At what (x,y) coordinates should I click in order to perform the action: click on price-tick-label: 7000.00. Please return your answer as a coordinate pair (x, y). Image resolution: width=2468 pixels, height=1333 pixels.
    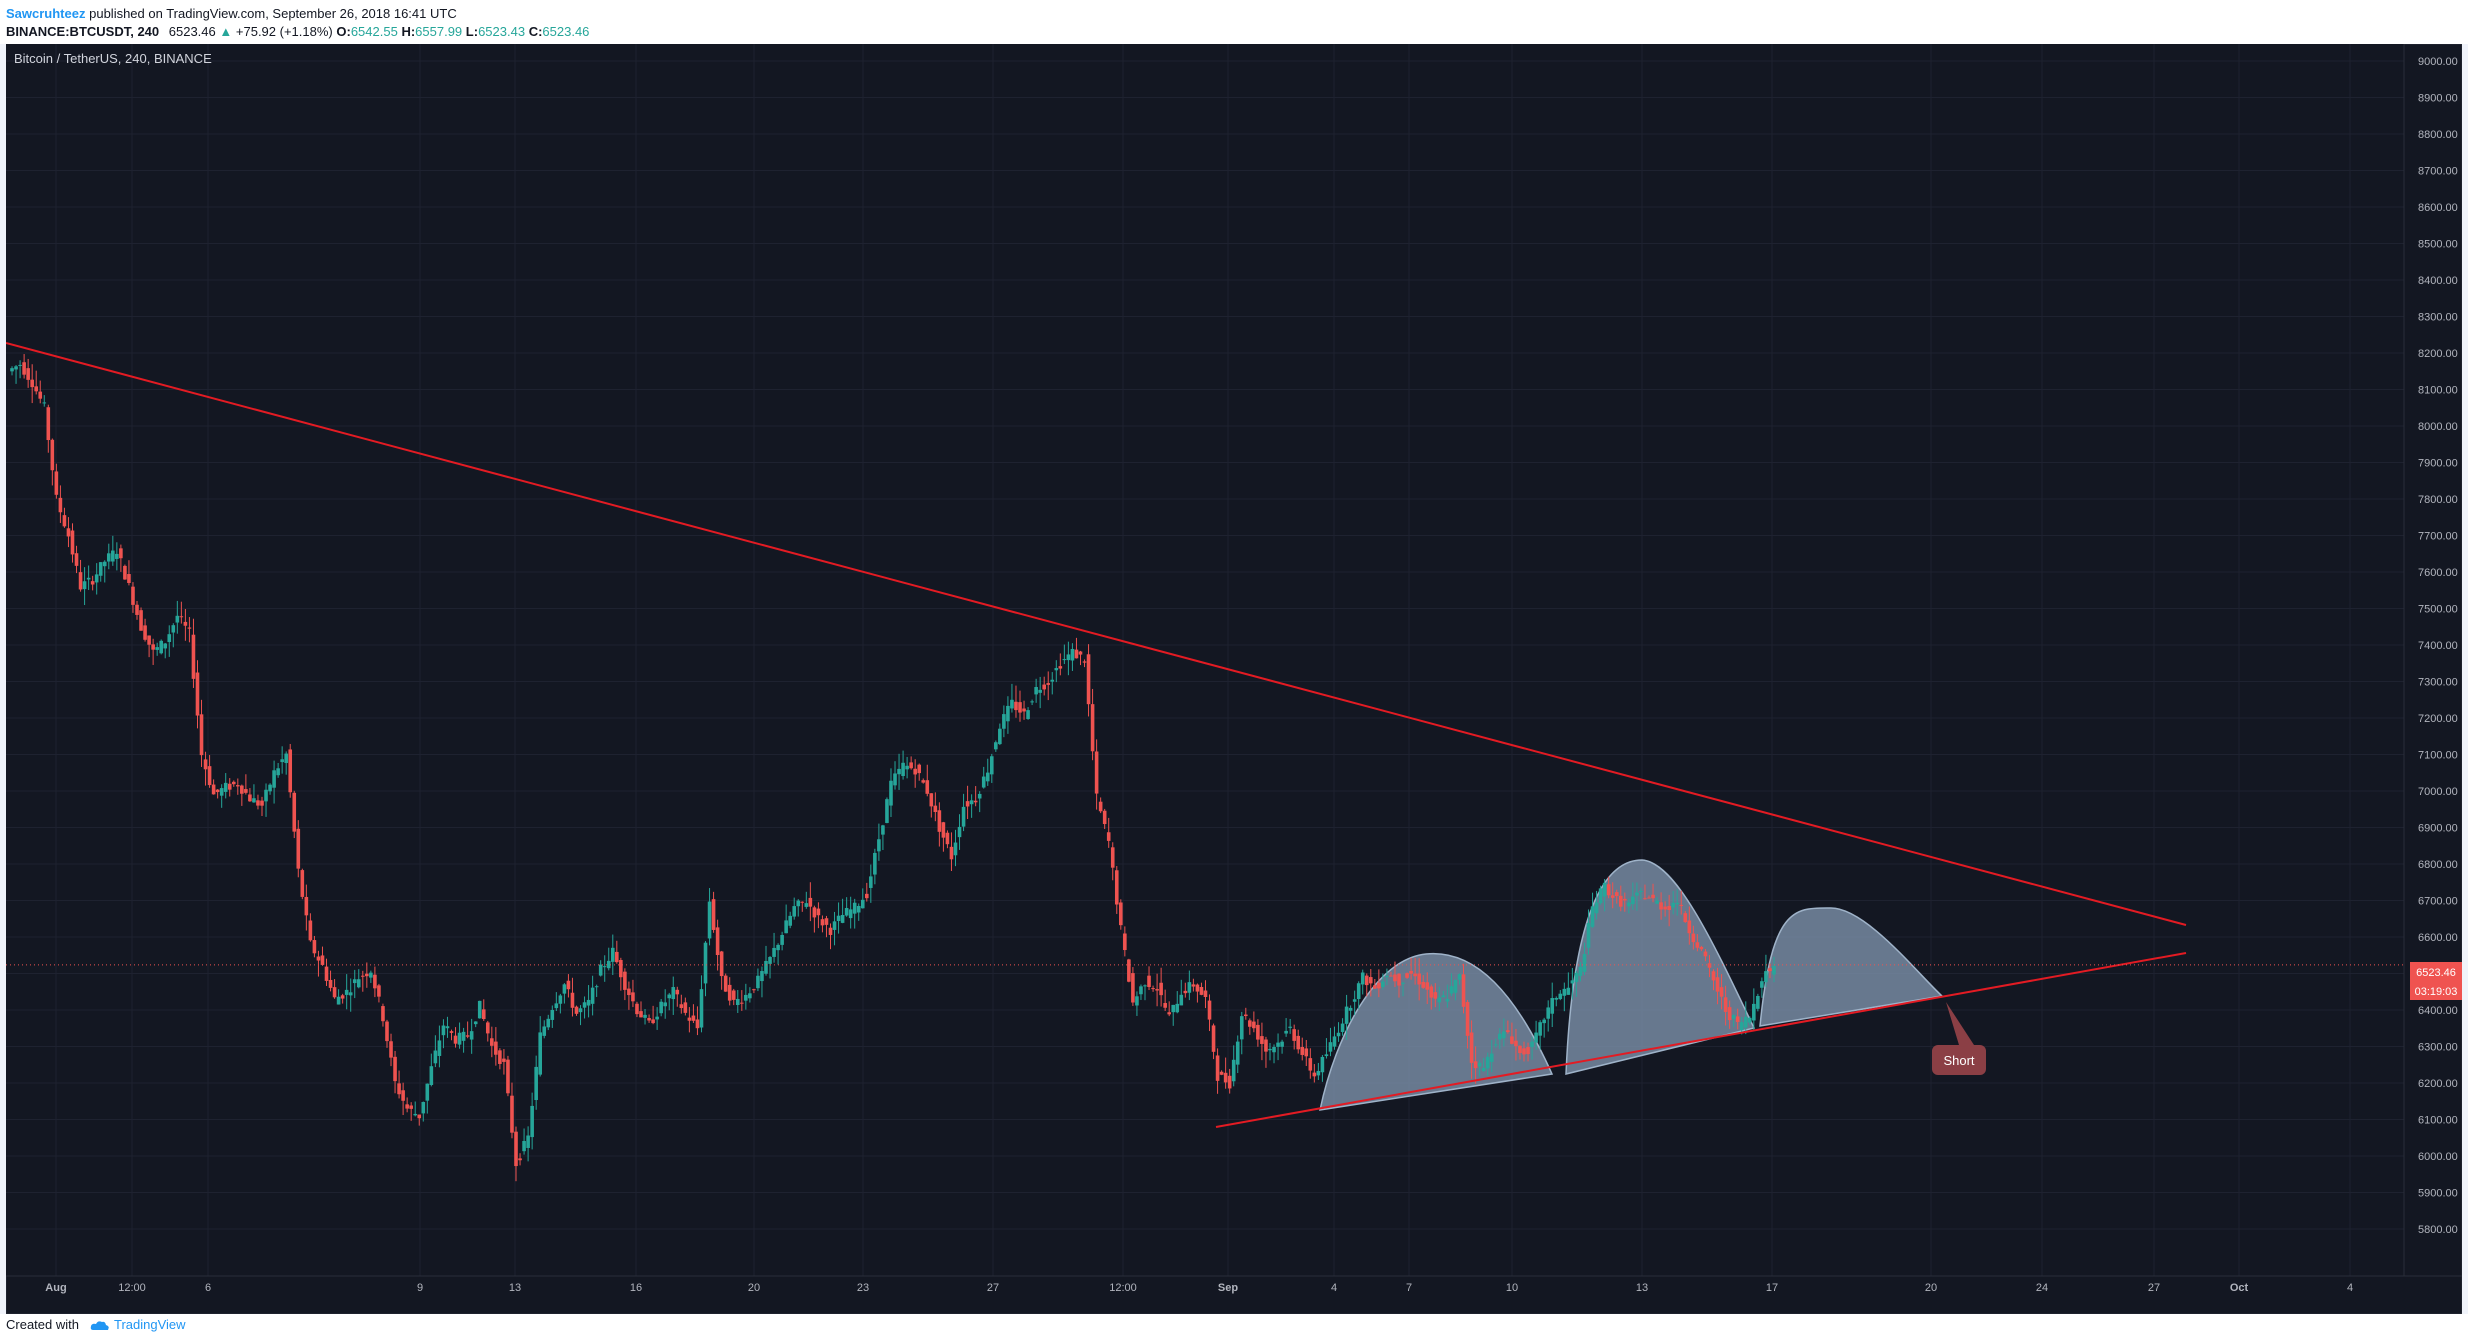
    Looking at the image, I should click on (2438, 792).